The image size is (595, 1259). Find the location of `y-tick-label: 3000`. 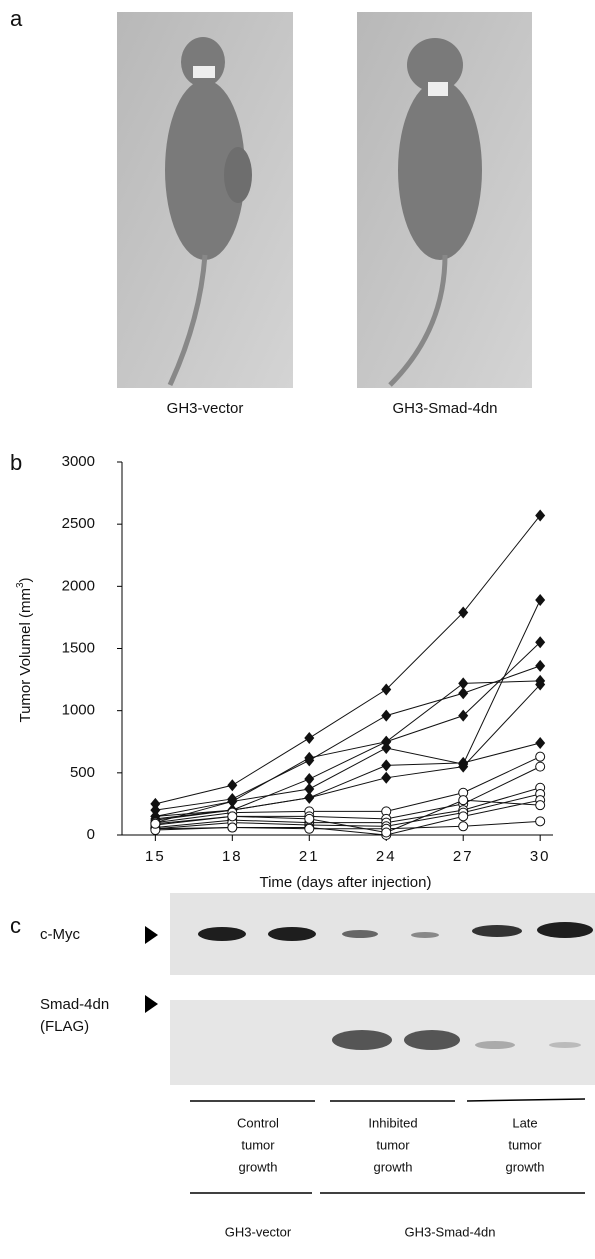

y-tick-label: 3000 is located at coordinates (78, 461).